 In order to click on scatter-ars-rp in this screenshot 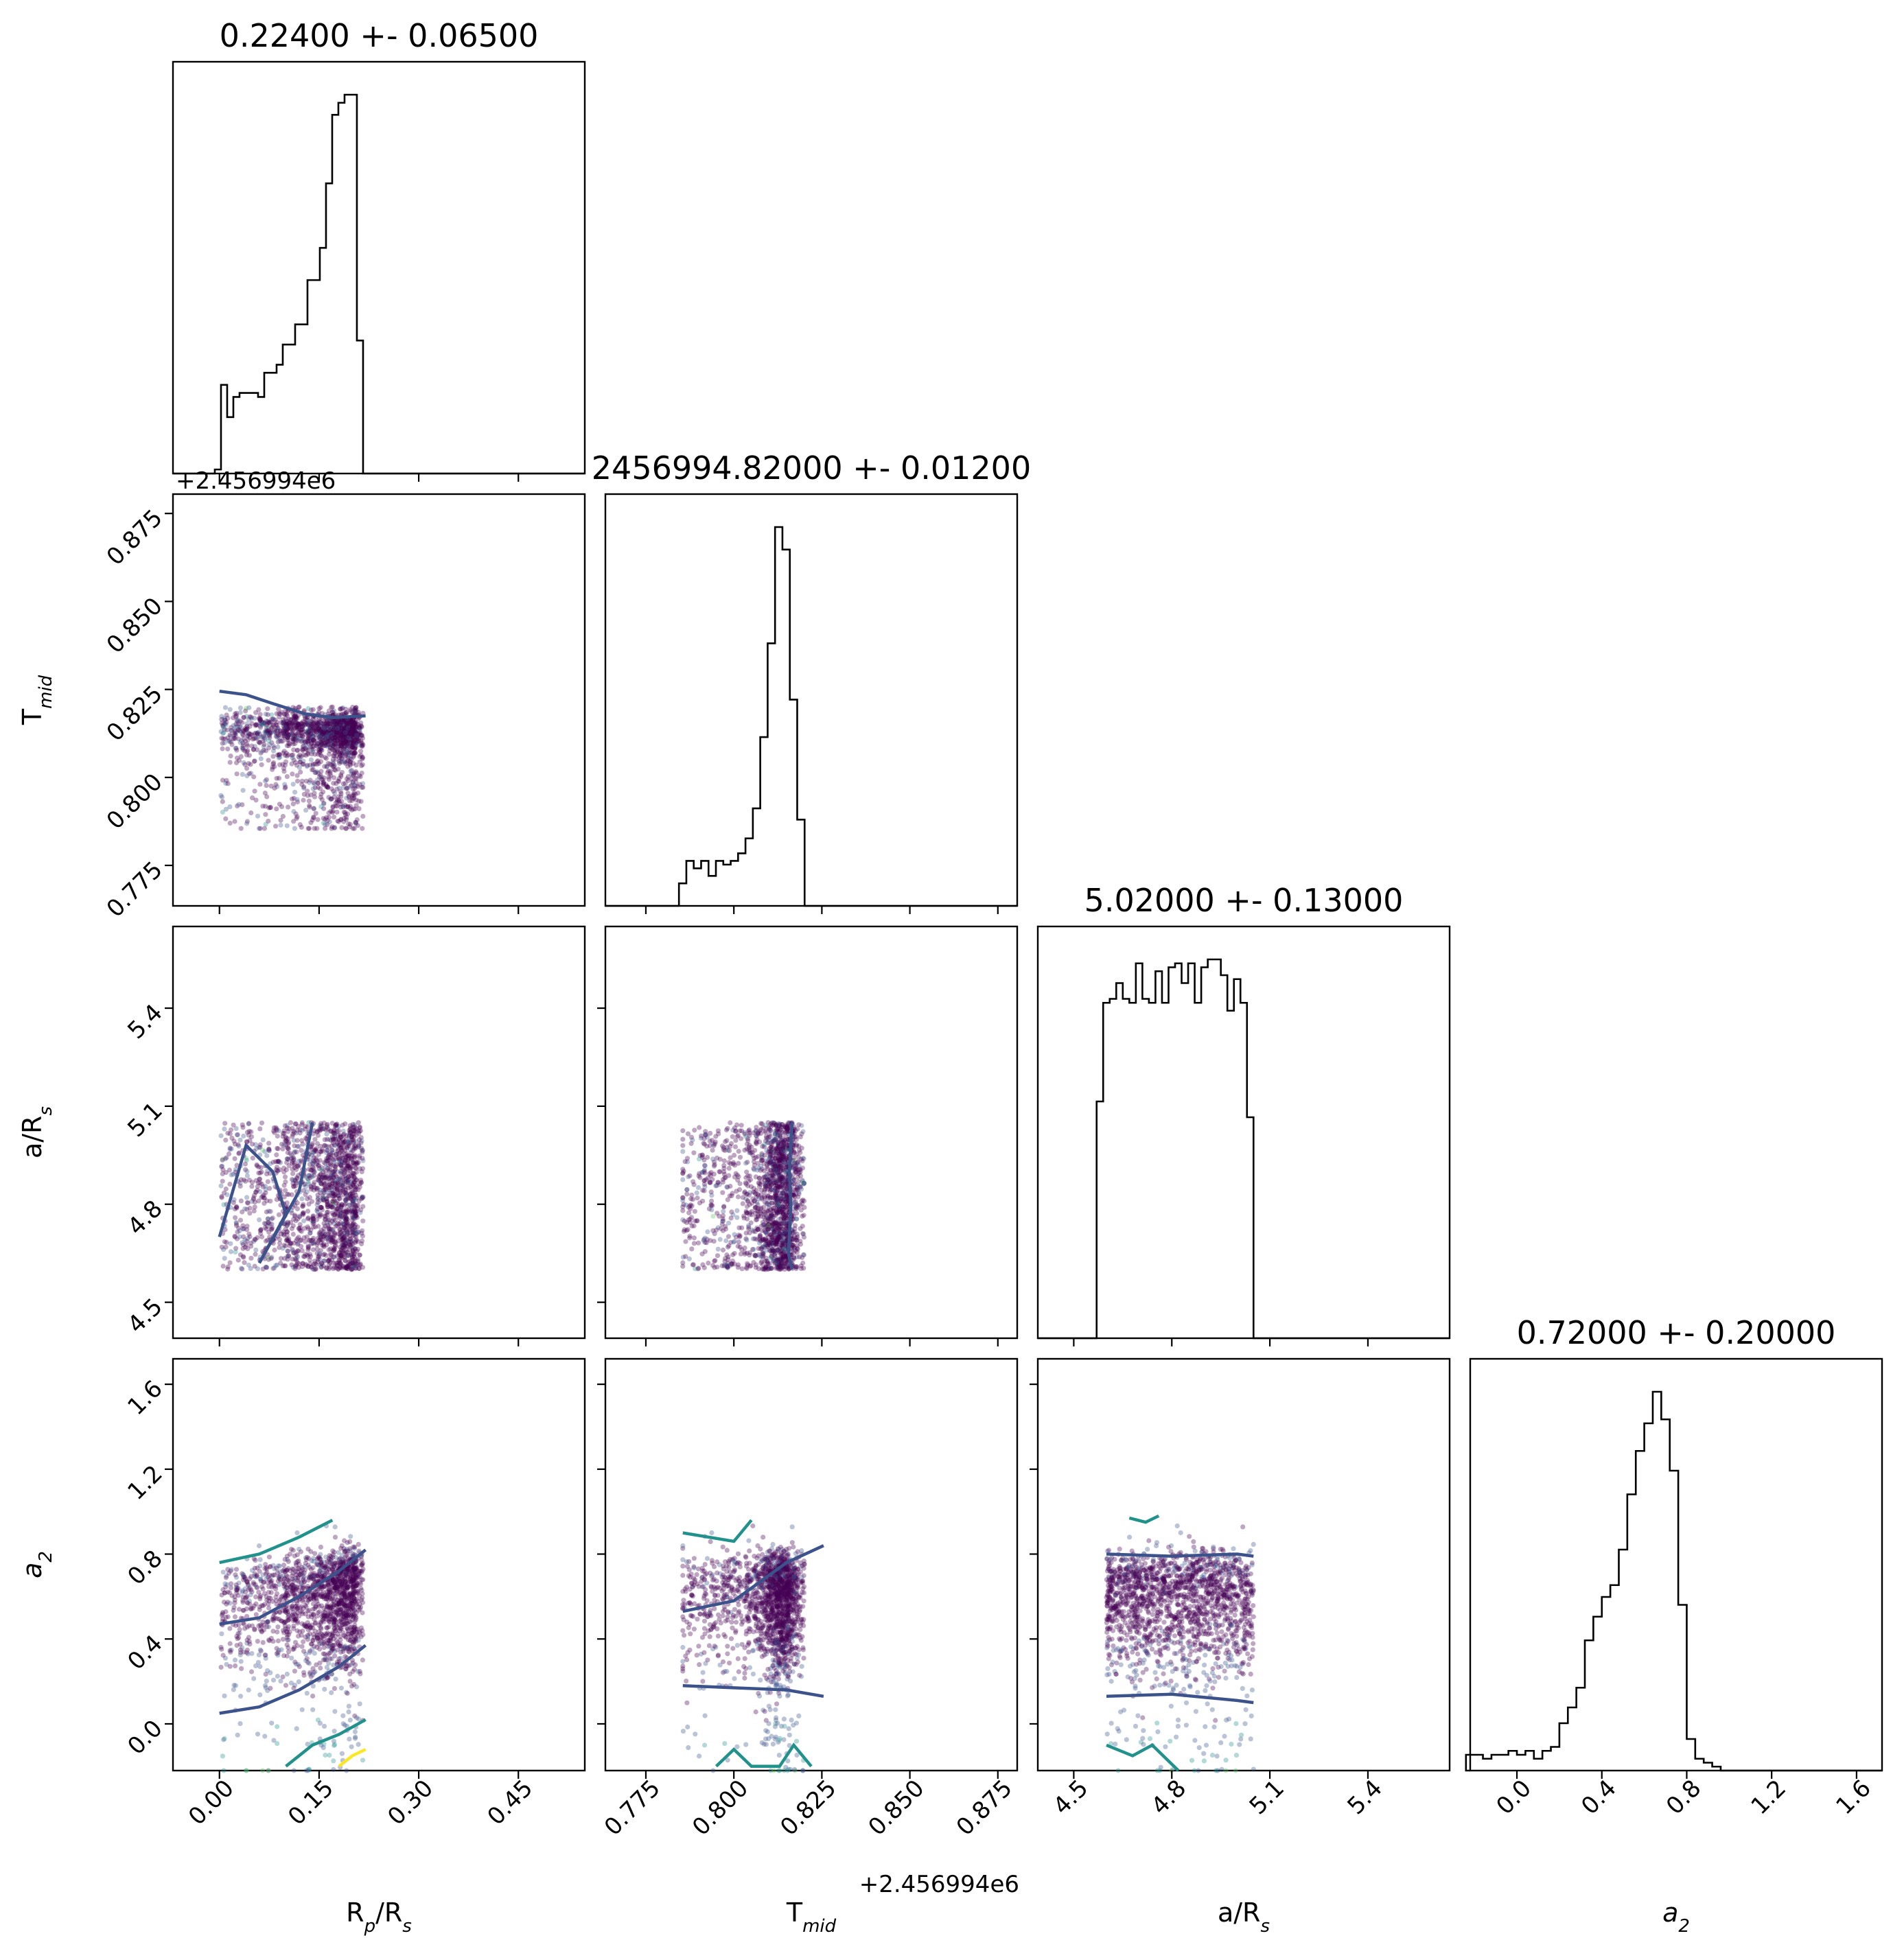, I will do `click(292, 1196)`.